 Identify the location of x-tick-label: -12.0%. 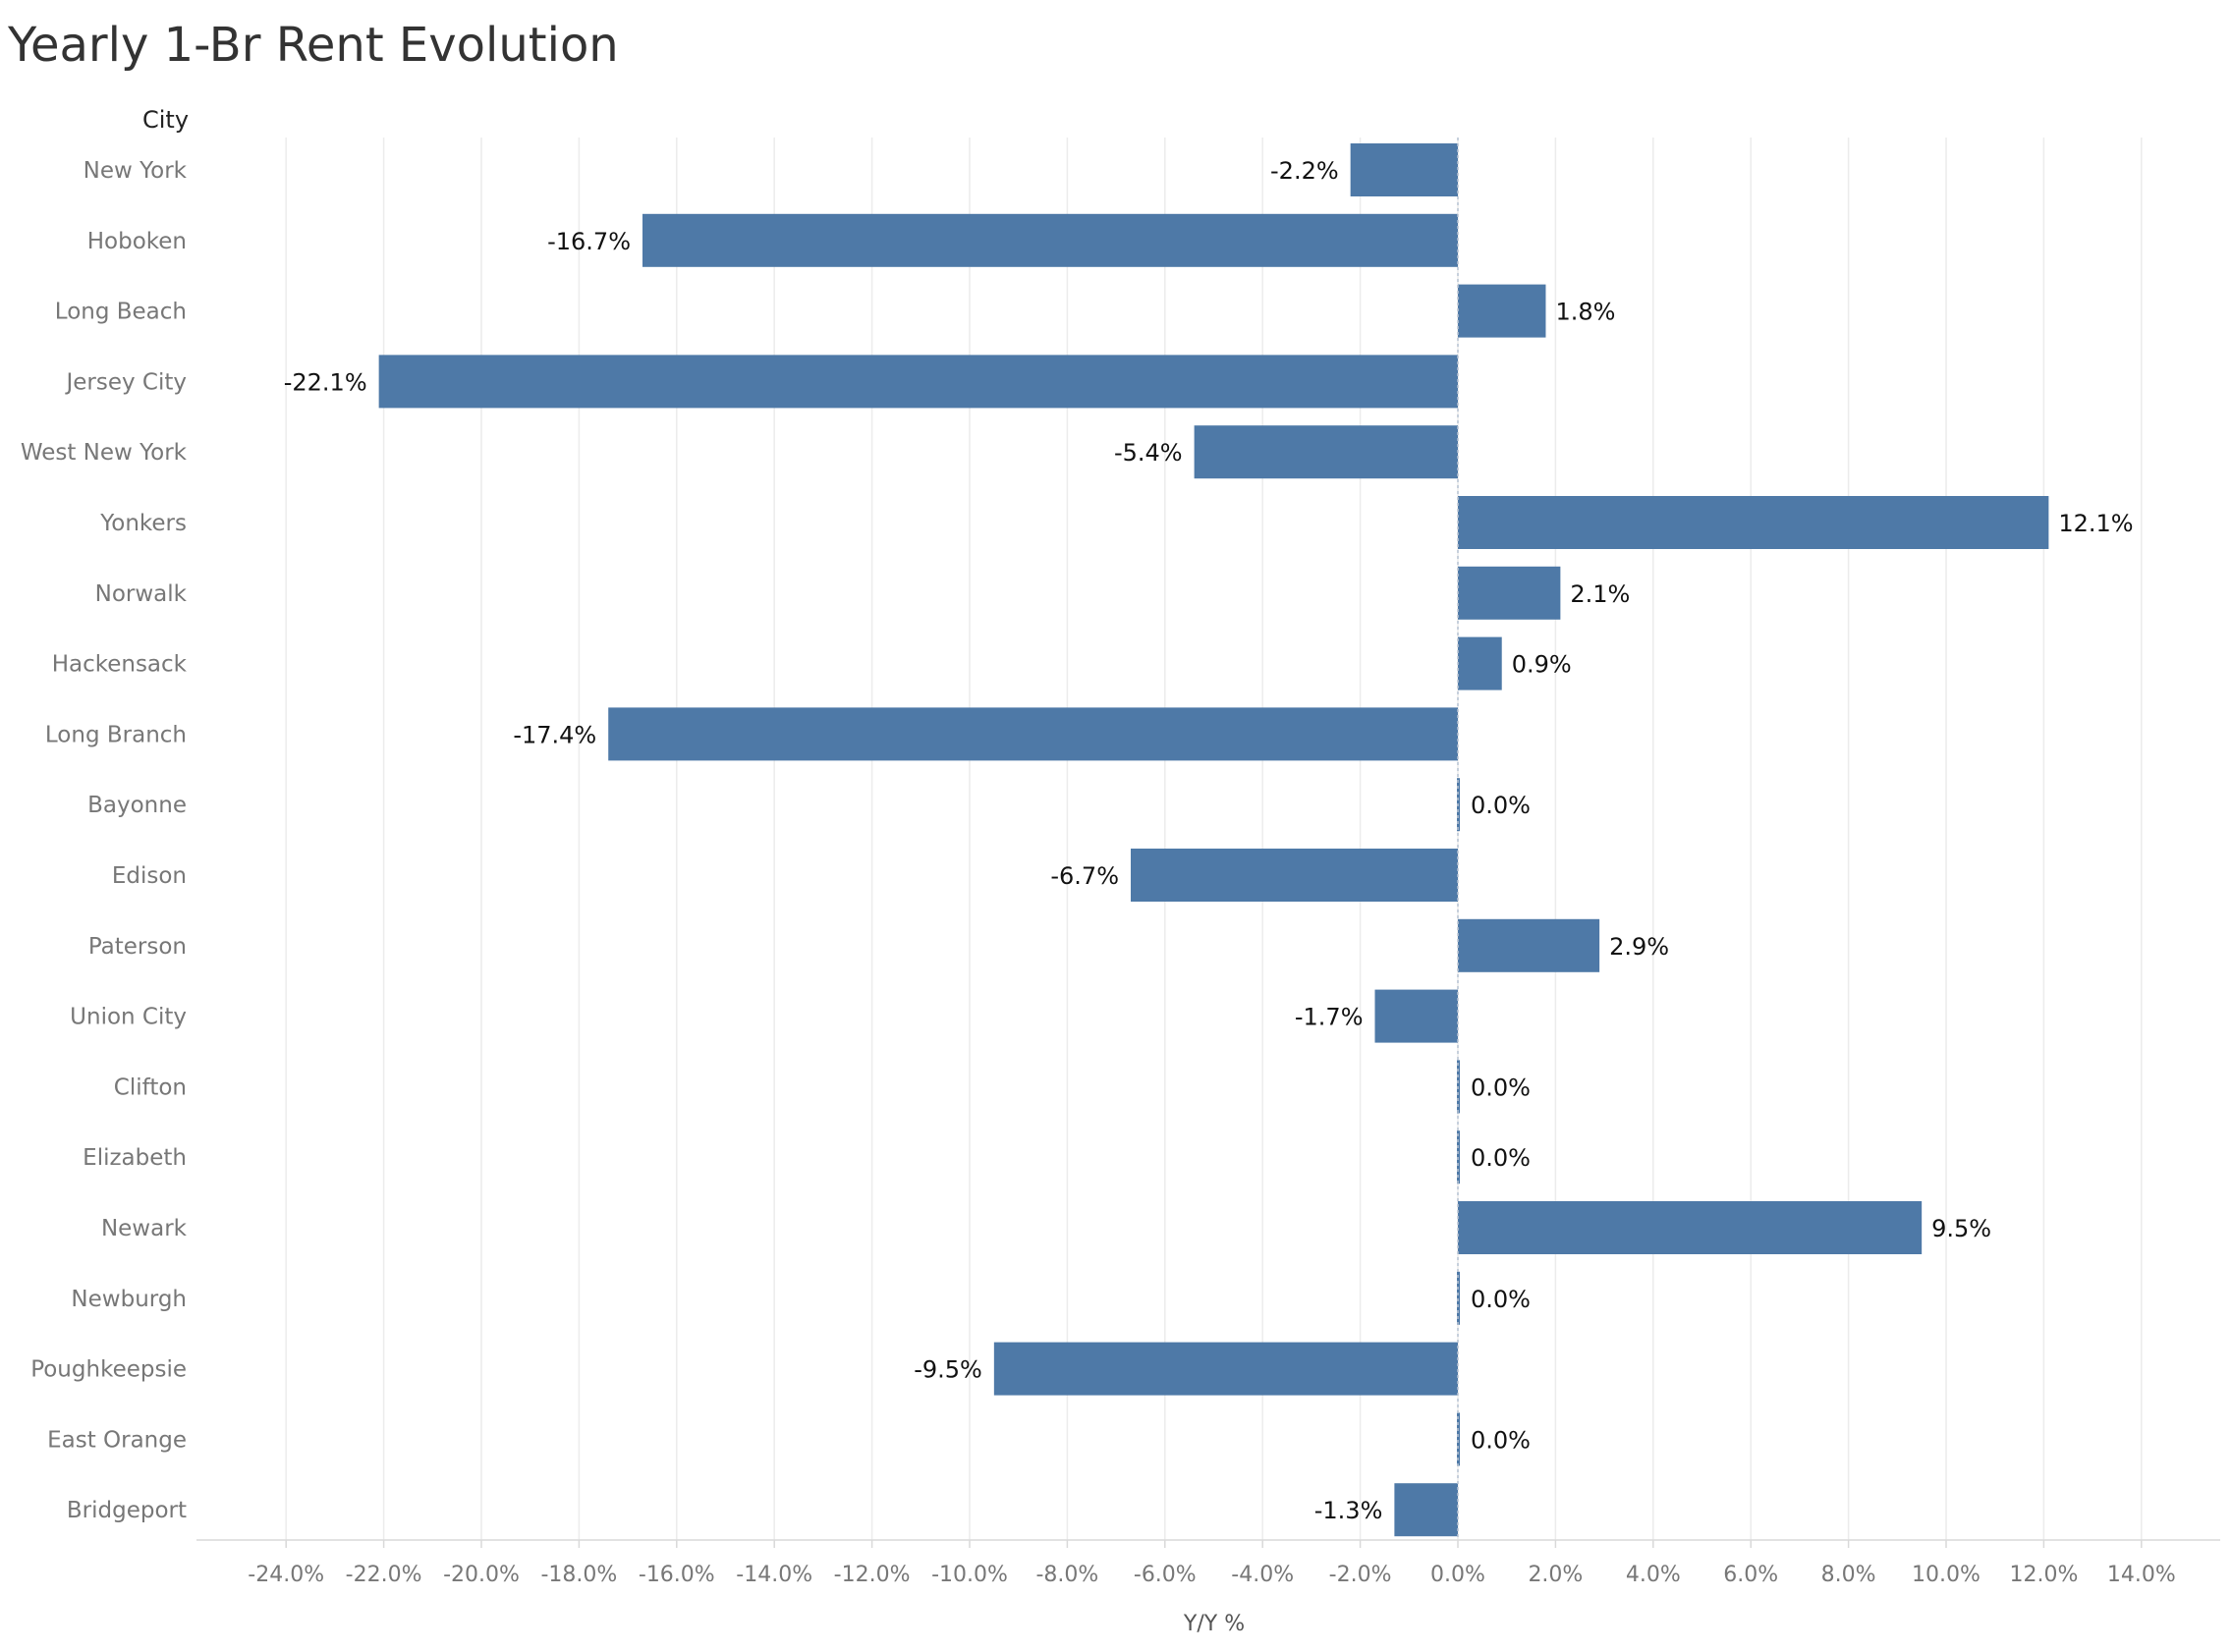
(872, 1575).